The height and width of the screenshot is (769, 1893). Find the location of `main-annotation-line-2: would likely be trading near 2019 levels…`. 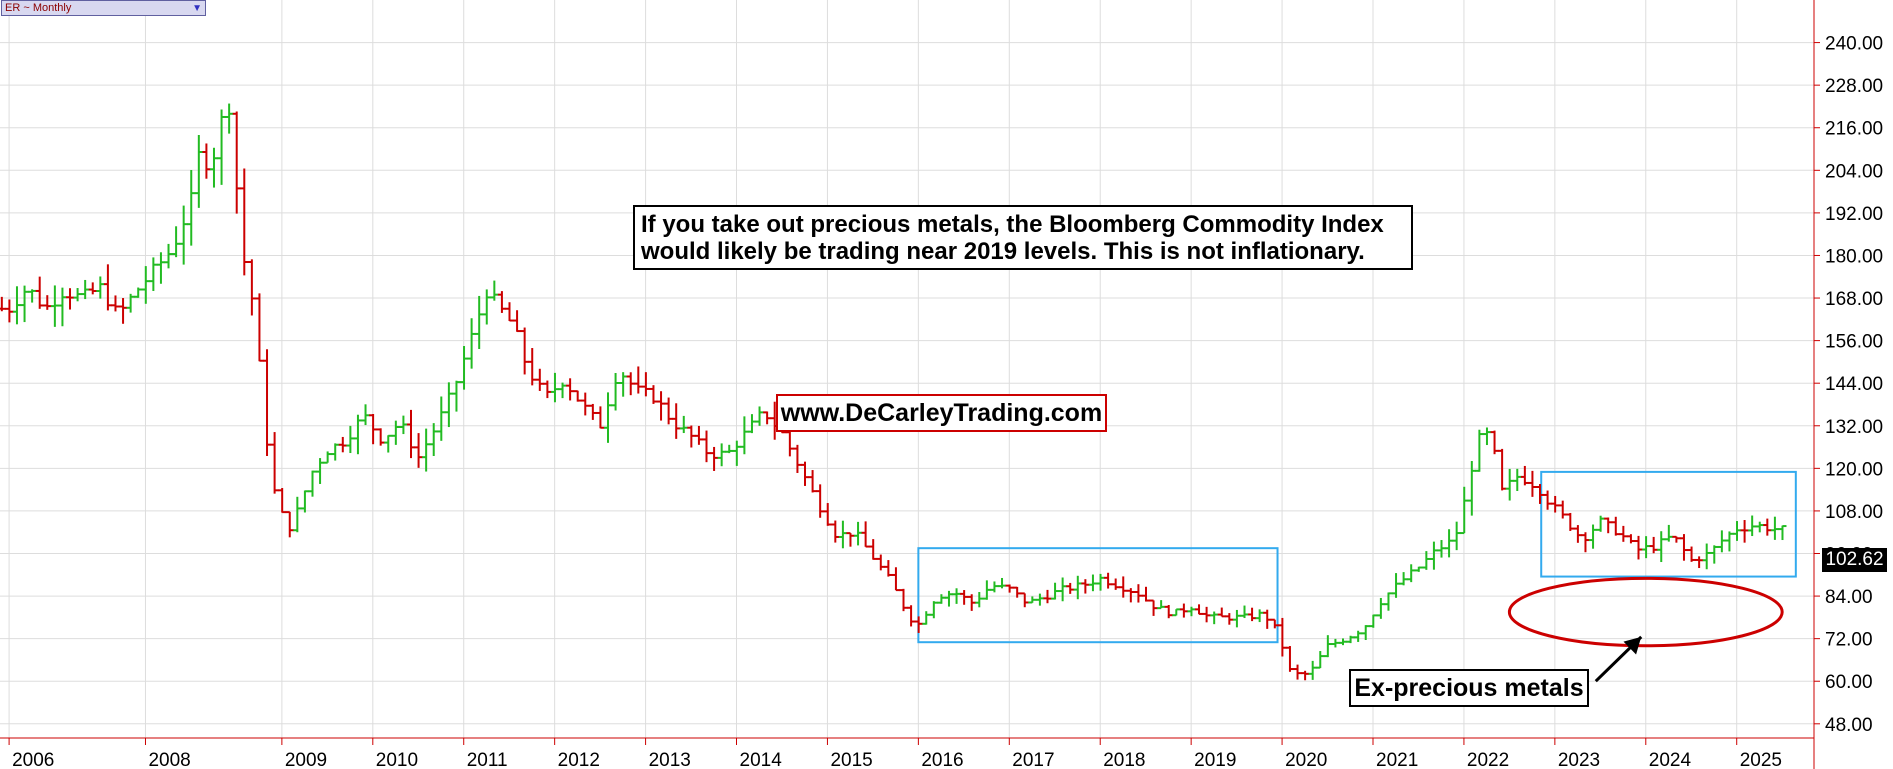

main-annotation-line-2: would likely be trading near 2019 levels… is located at coordinates (1003, 251).